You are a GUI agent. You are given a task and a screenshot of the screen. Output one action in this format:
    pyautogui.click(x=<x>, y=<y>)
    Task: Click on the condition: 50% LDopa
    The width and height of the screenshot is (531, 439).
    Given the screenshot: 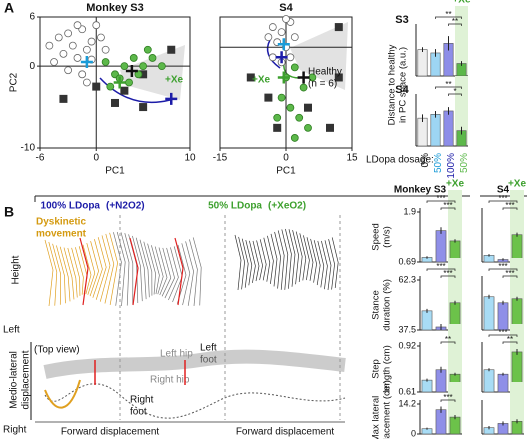 What is the action you would take?
    pyautogui.click(x=235, y=206)
    